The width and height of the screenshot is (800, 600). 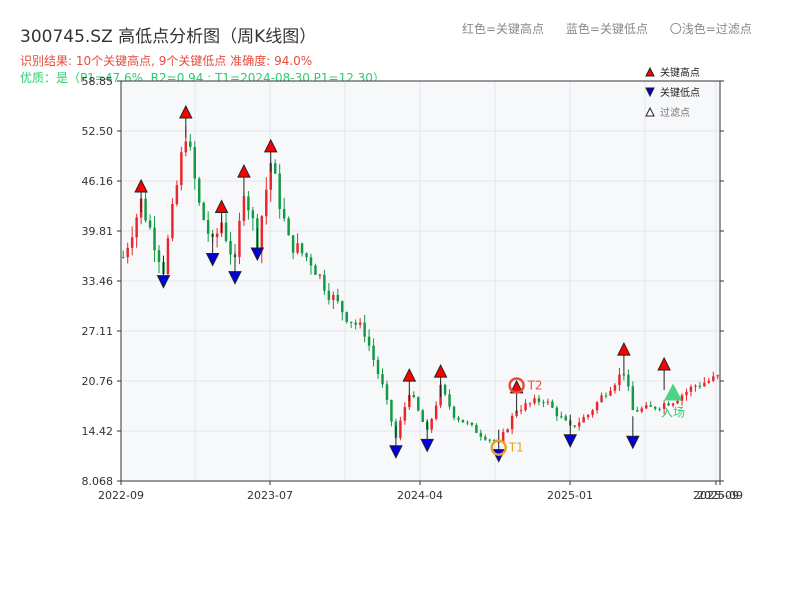 I want to click on recognition-status: 识别结果: 10个关键高点, 9个关键低点 准确度: 94.0%, so click(x=166, y=61).